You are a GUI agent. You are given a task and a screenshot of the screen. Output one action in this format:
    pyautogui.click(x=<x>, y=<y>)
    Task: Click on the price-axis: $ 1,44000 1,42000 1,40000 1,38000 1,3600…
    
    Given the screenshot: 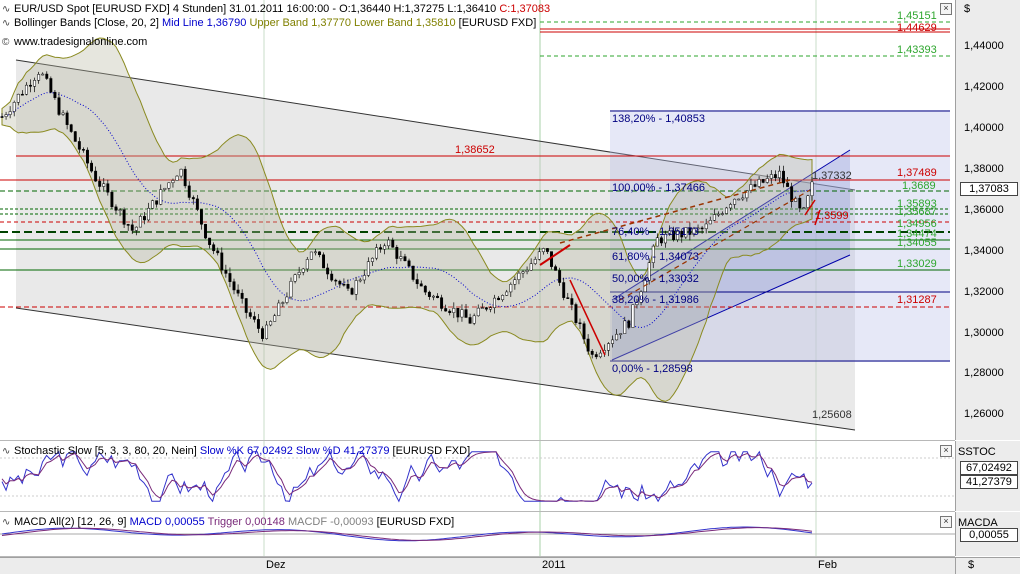 What is the action you would take?
    pyautogui.click(x=987, y=220)
    